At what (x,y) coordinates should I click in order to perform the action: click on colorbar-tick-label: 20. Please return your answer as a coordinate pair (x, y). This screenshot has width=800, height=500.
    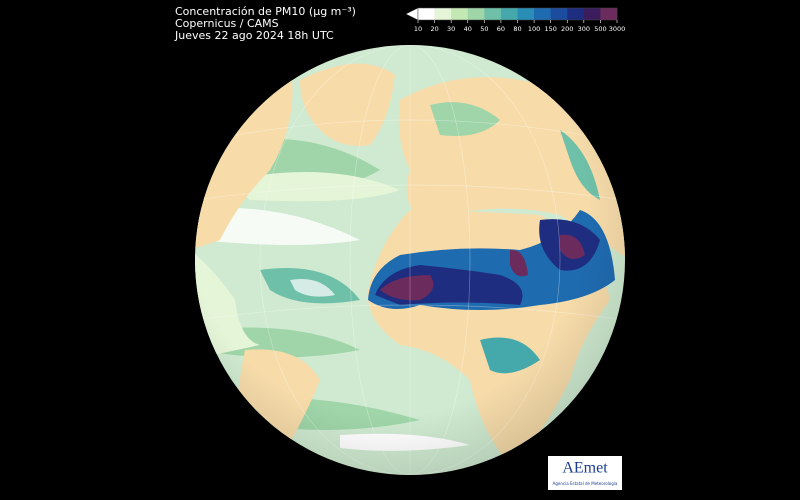
    Looking at the image, I should click on (434, 29).